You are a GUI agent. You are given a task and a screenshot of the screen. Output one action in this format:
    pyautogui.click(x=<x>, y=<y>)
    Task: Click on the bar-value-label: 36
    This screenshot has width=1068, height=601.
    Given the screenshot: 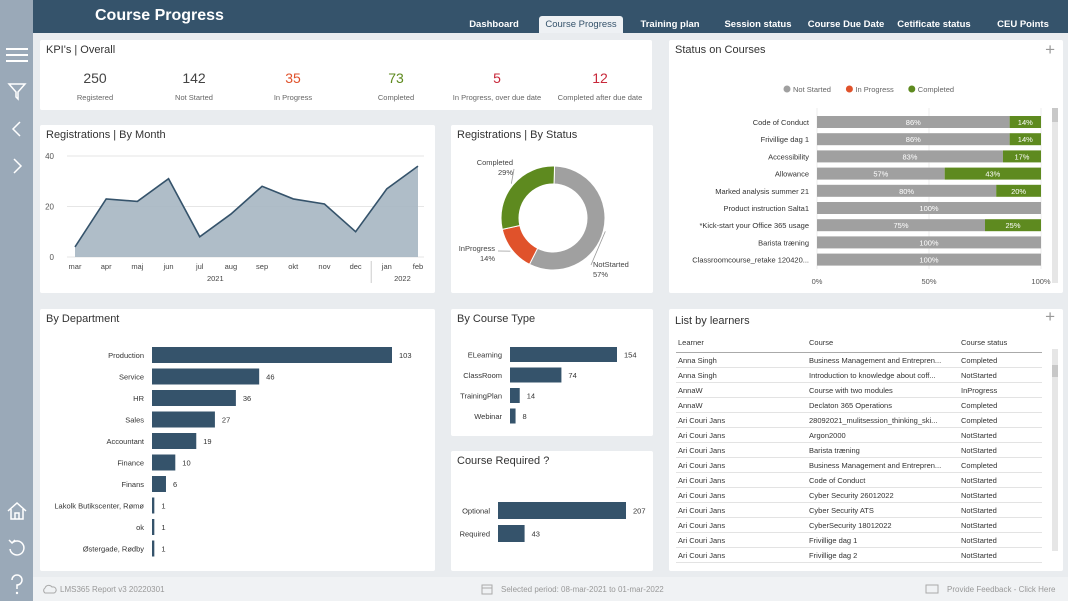 What is the action you would take?
    pyautogui.click(x=247, y=398)
    